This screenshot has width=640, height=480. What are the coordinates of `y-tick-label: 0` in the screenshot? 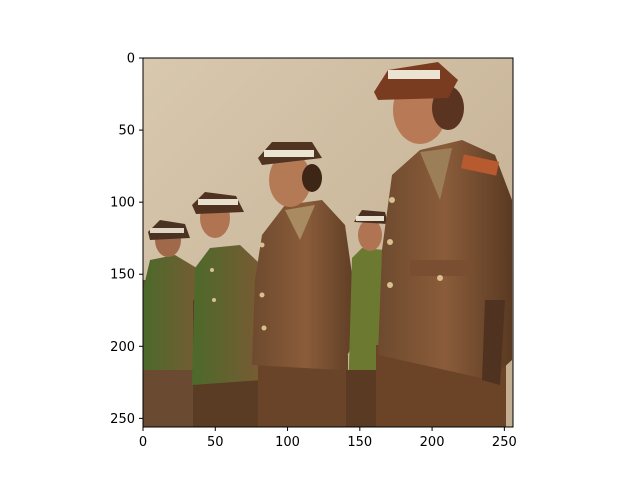 It's located at (131, 59).